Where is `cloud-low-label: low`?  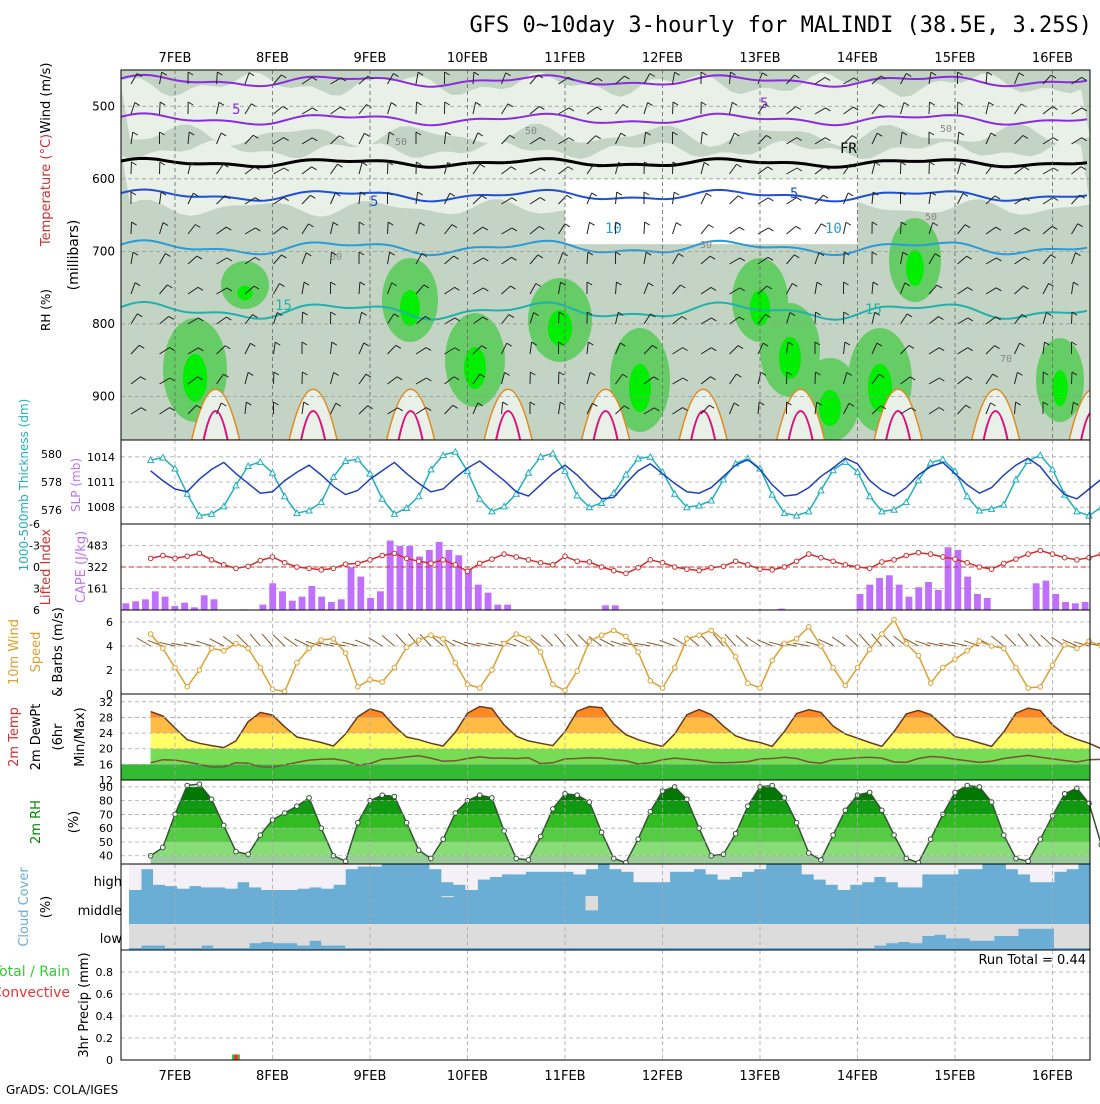
cloud-low-label: low is located at coordinates (111, 939).